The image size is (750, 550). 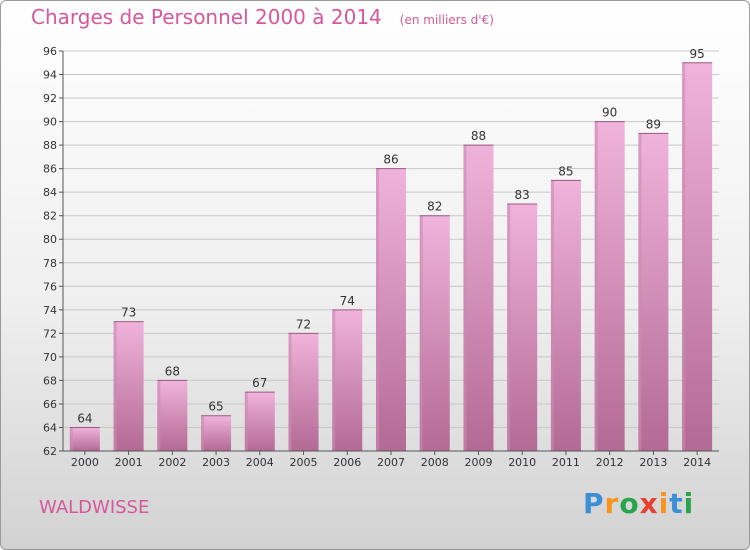 I want to click on y-tick-label: 74, so click(x=50, y=310).